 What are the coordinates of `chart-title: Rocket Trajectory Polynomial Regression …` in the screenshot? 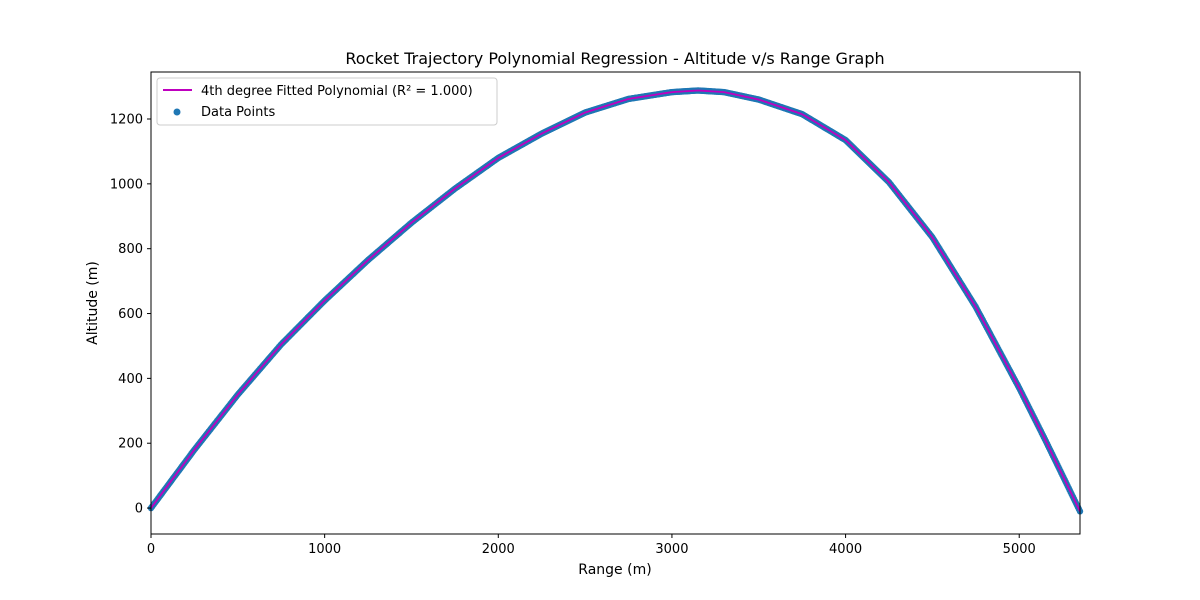 It's located at (614, 58).